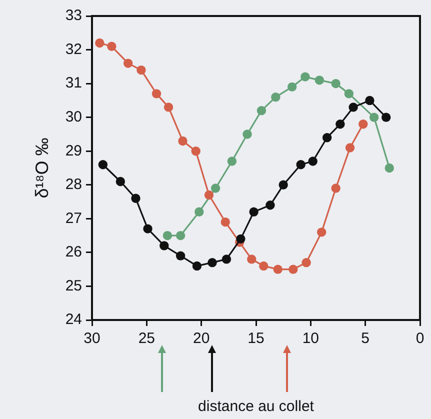 Image resolution: width=431 pixels, height=419 pixels. What do you see at coordinates (92, 339) in the screenshot?
I see `x-tick-label: 30` at bounding box center [92, 339].